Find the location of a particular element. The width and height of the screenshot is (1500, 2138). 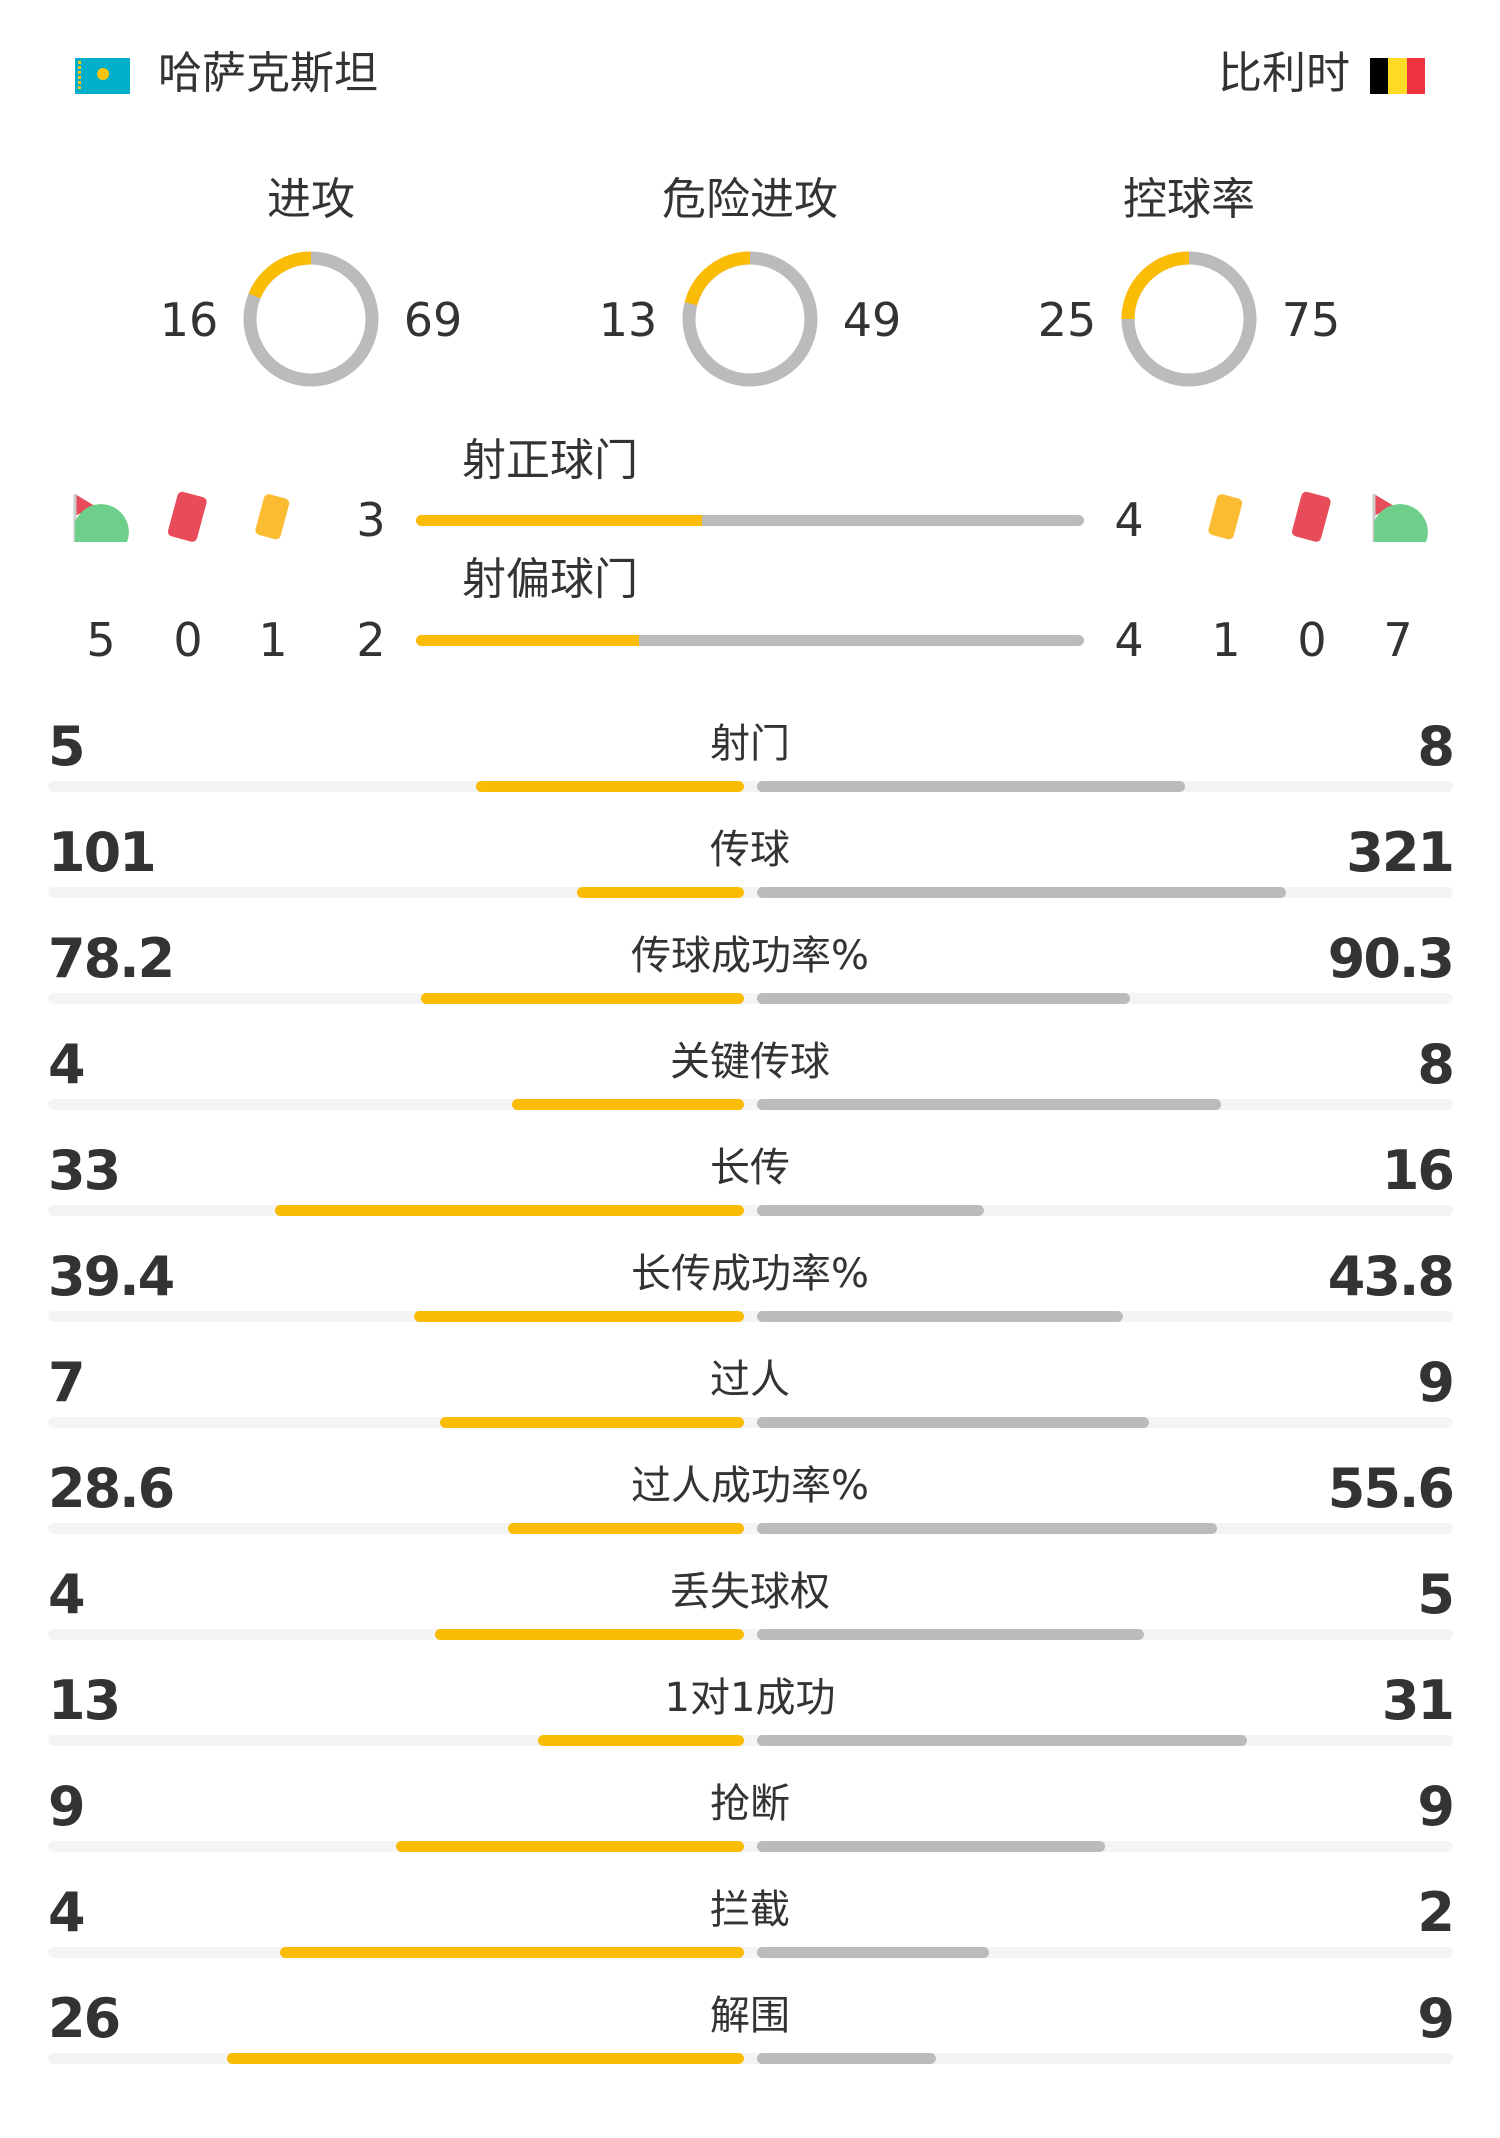

stat-home-value: 39.4 is located at coordinates (111, 1276).